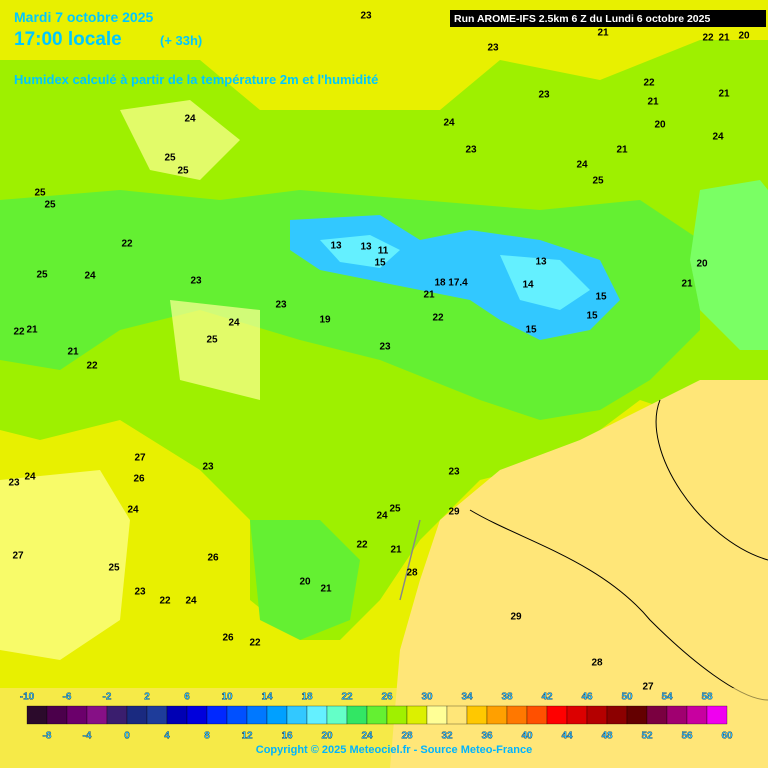 This screenshot has height=768, width=768. I want to click on colorbar-label: 30, so click(427, 697).